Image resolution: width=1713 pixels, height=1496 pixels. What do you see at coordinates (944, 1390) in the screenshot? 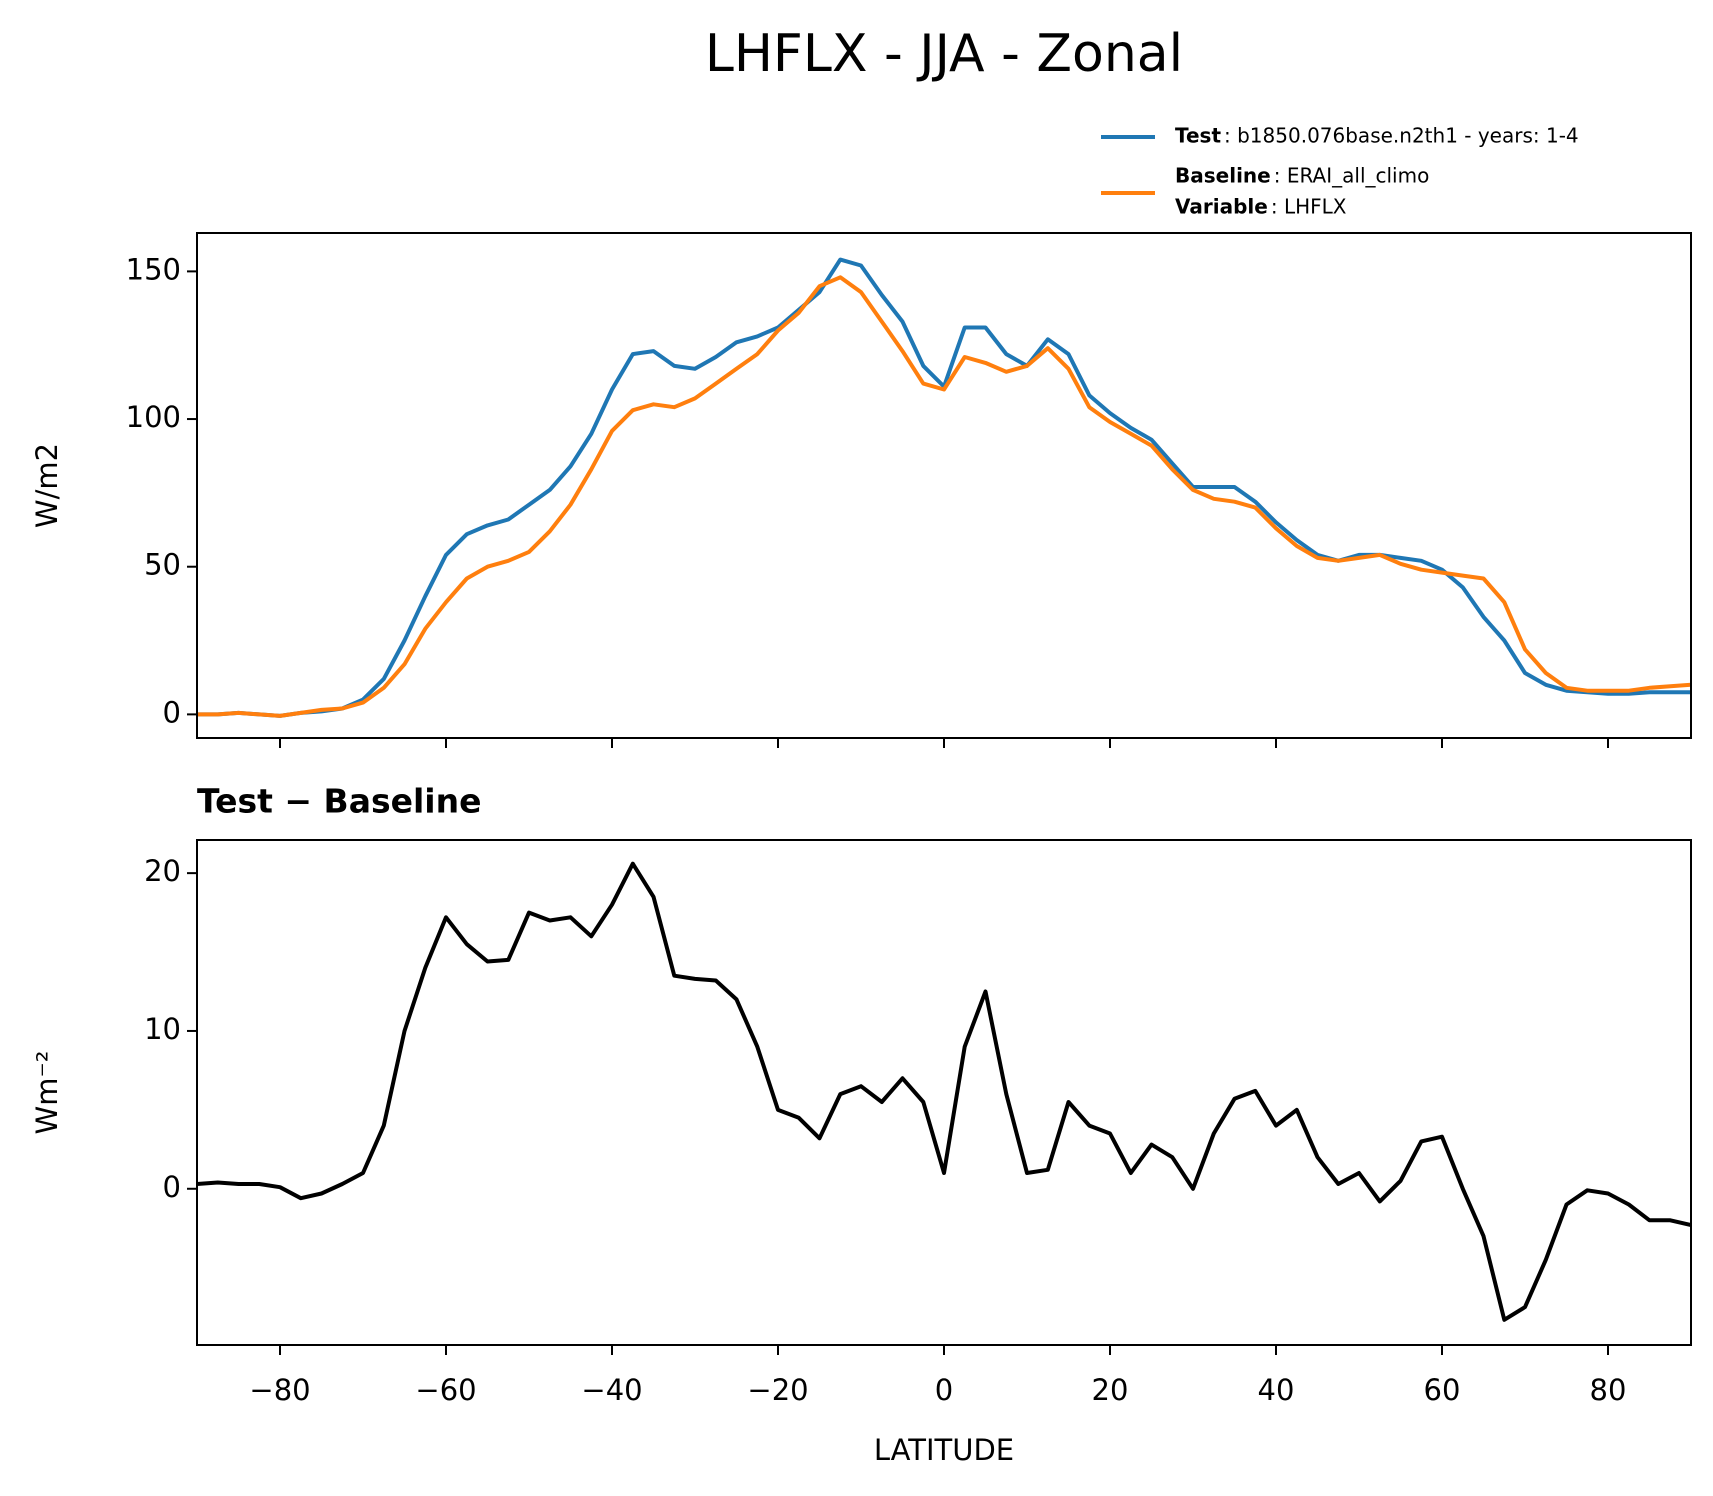
I see `x-tick-label: 0` at bounding box center [944, 1390].